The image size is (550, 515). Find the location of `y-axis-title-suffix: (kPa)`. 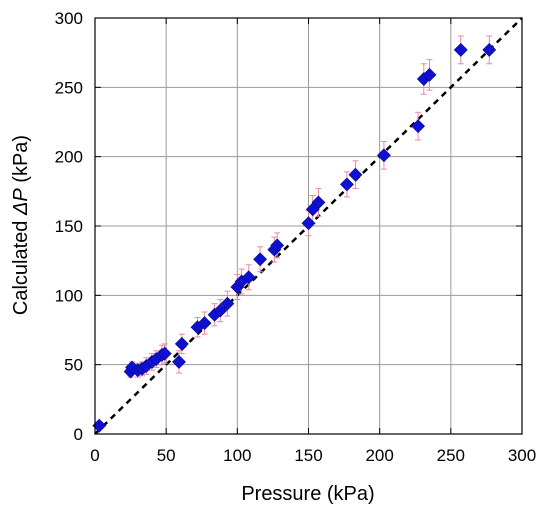

y-axis-title-suffix: (kPa) is located at coordinates (21, 161).